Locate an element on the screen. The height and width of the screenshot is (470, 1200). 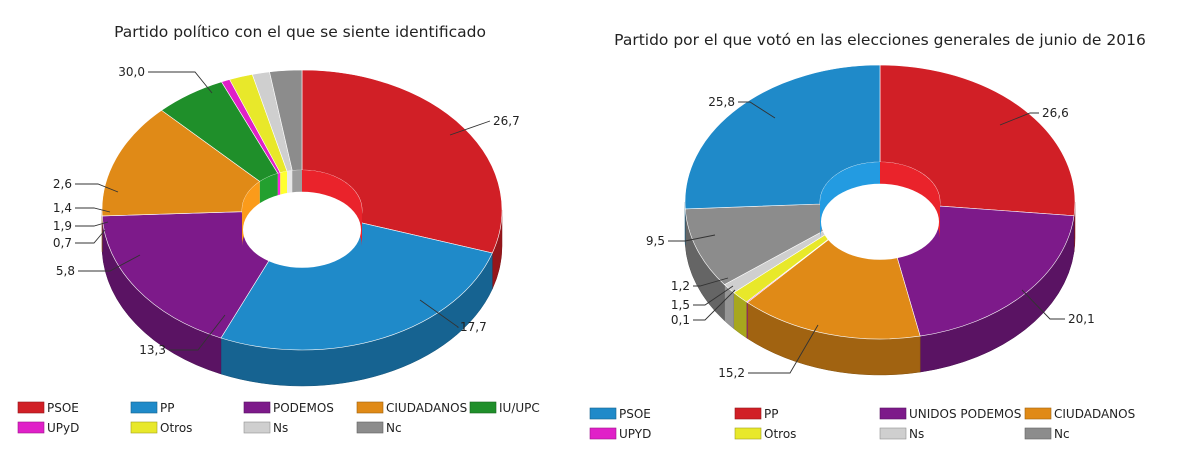
donut-depth is located at coordinates (880, 288).